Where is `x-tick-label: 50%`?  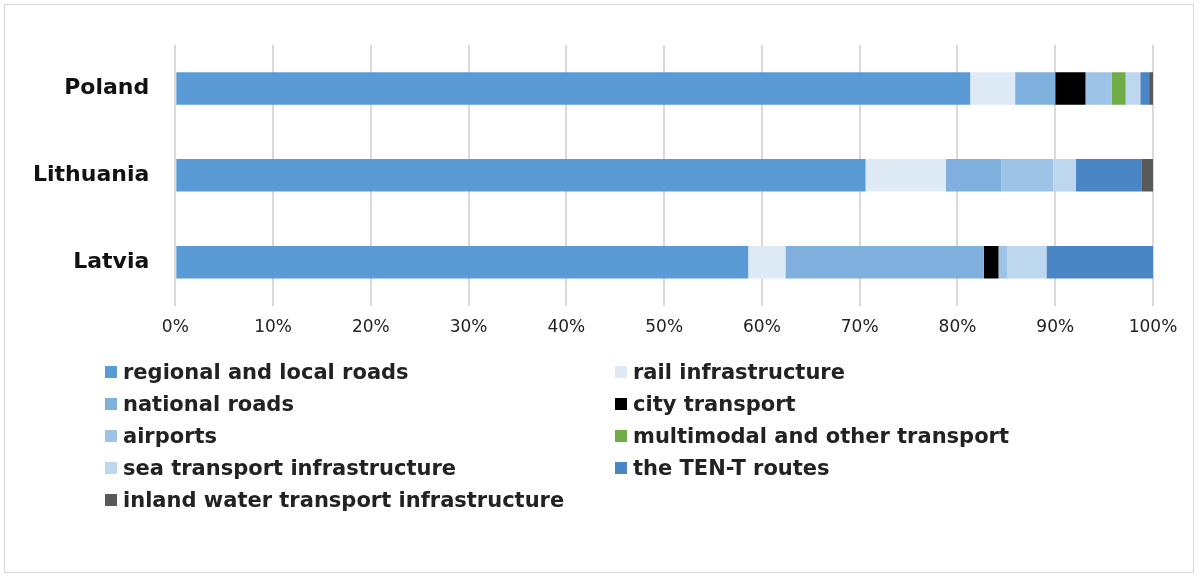 x-tick-label: 50% is located at coordinates (664, 326).